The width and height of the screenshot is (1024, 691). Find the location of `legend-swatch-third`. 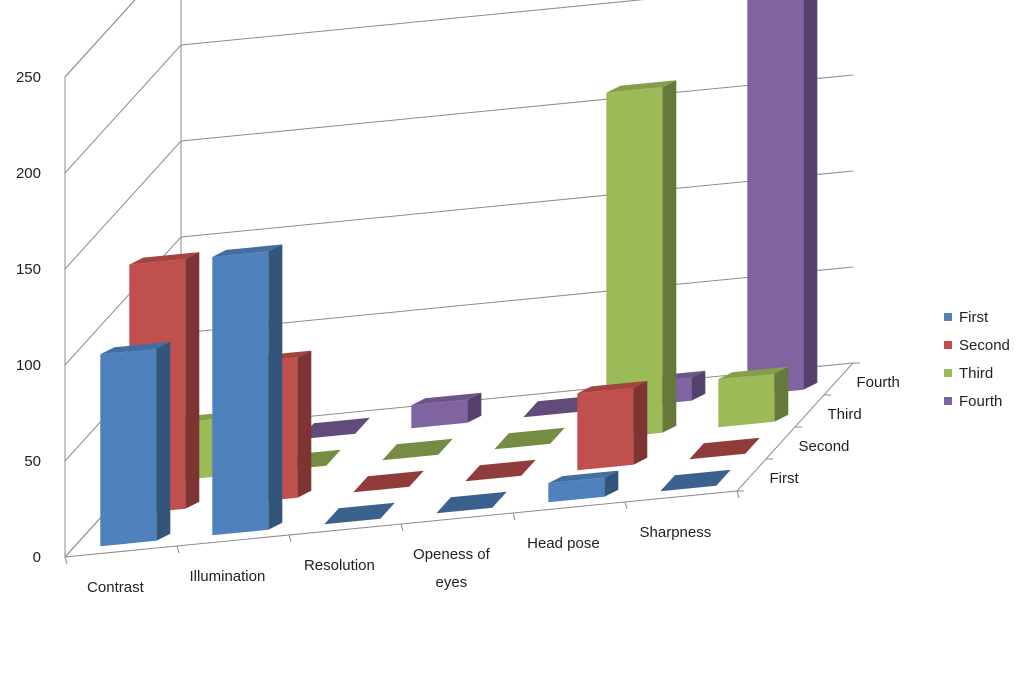

legend-swatch-third is located at coordinates (948, 373).